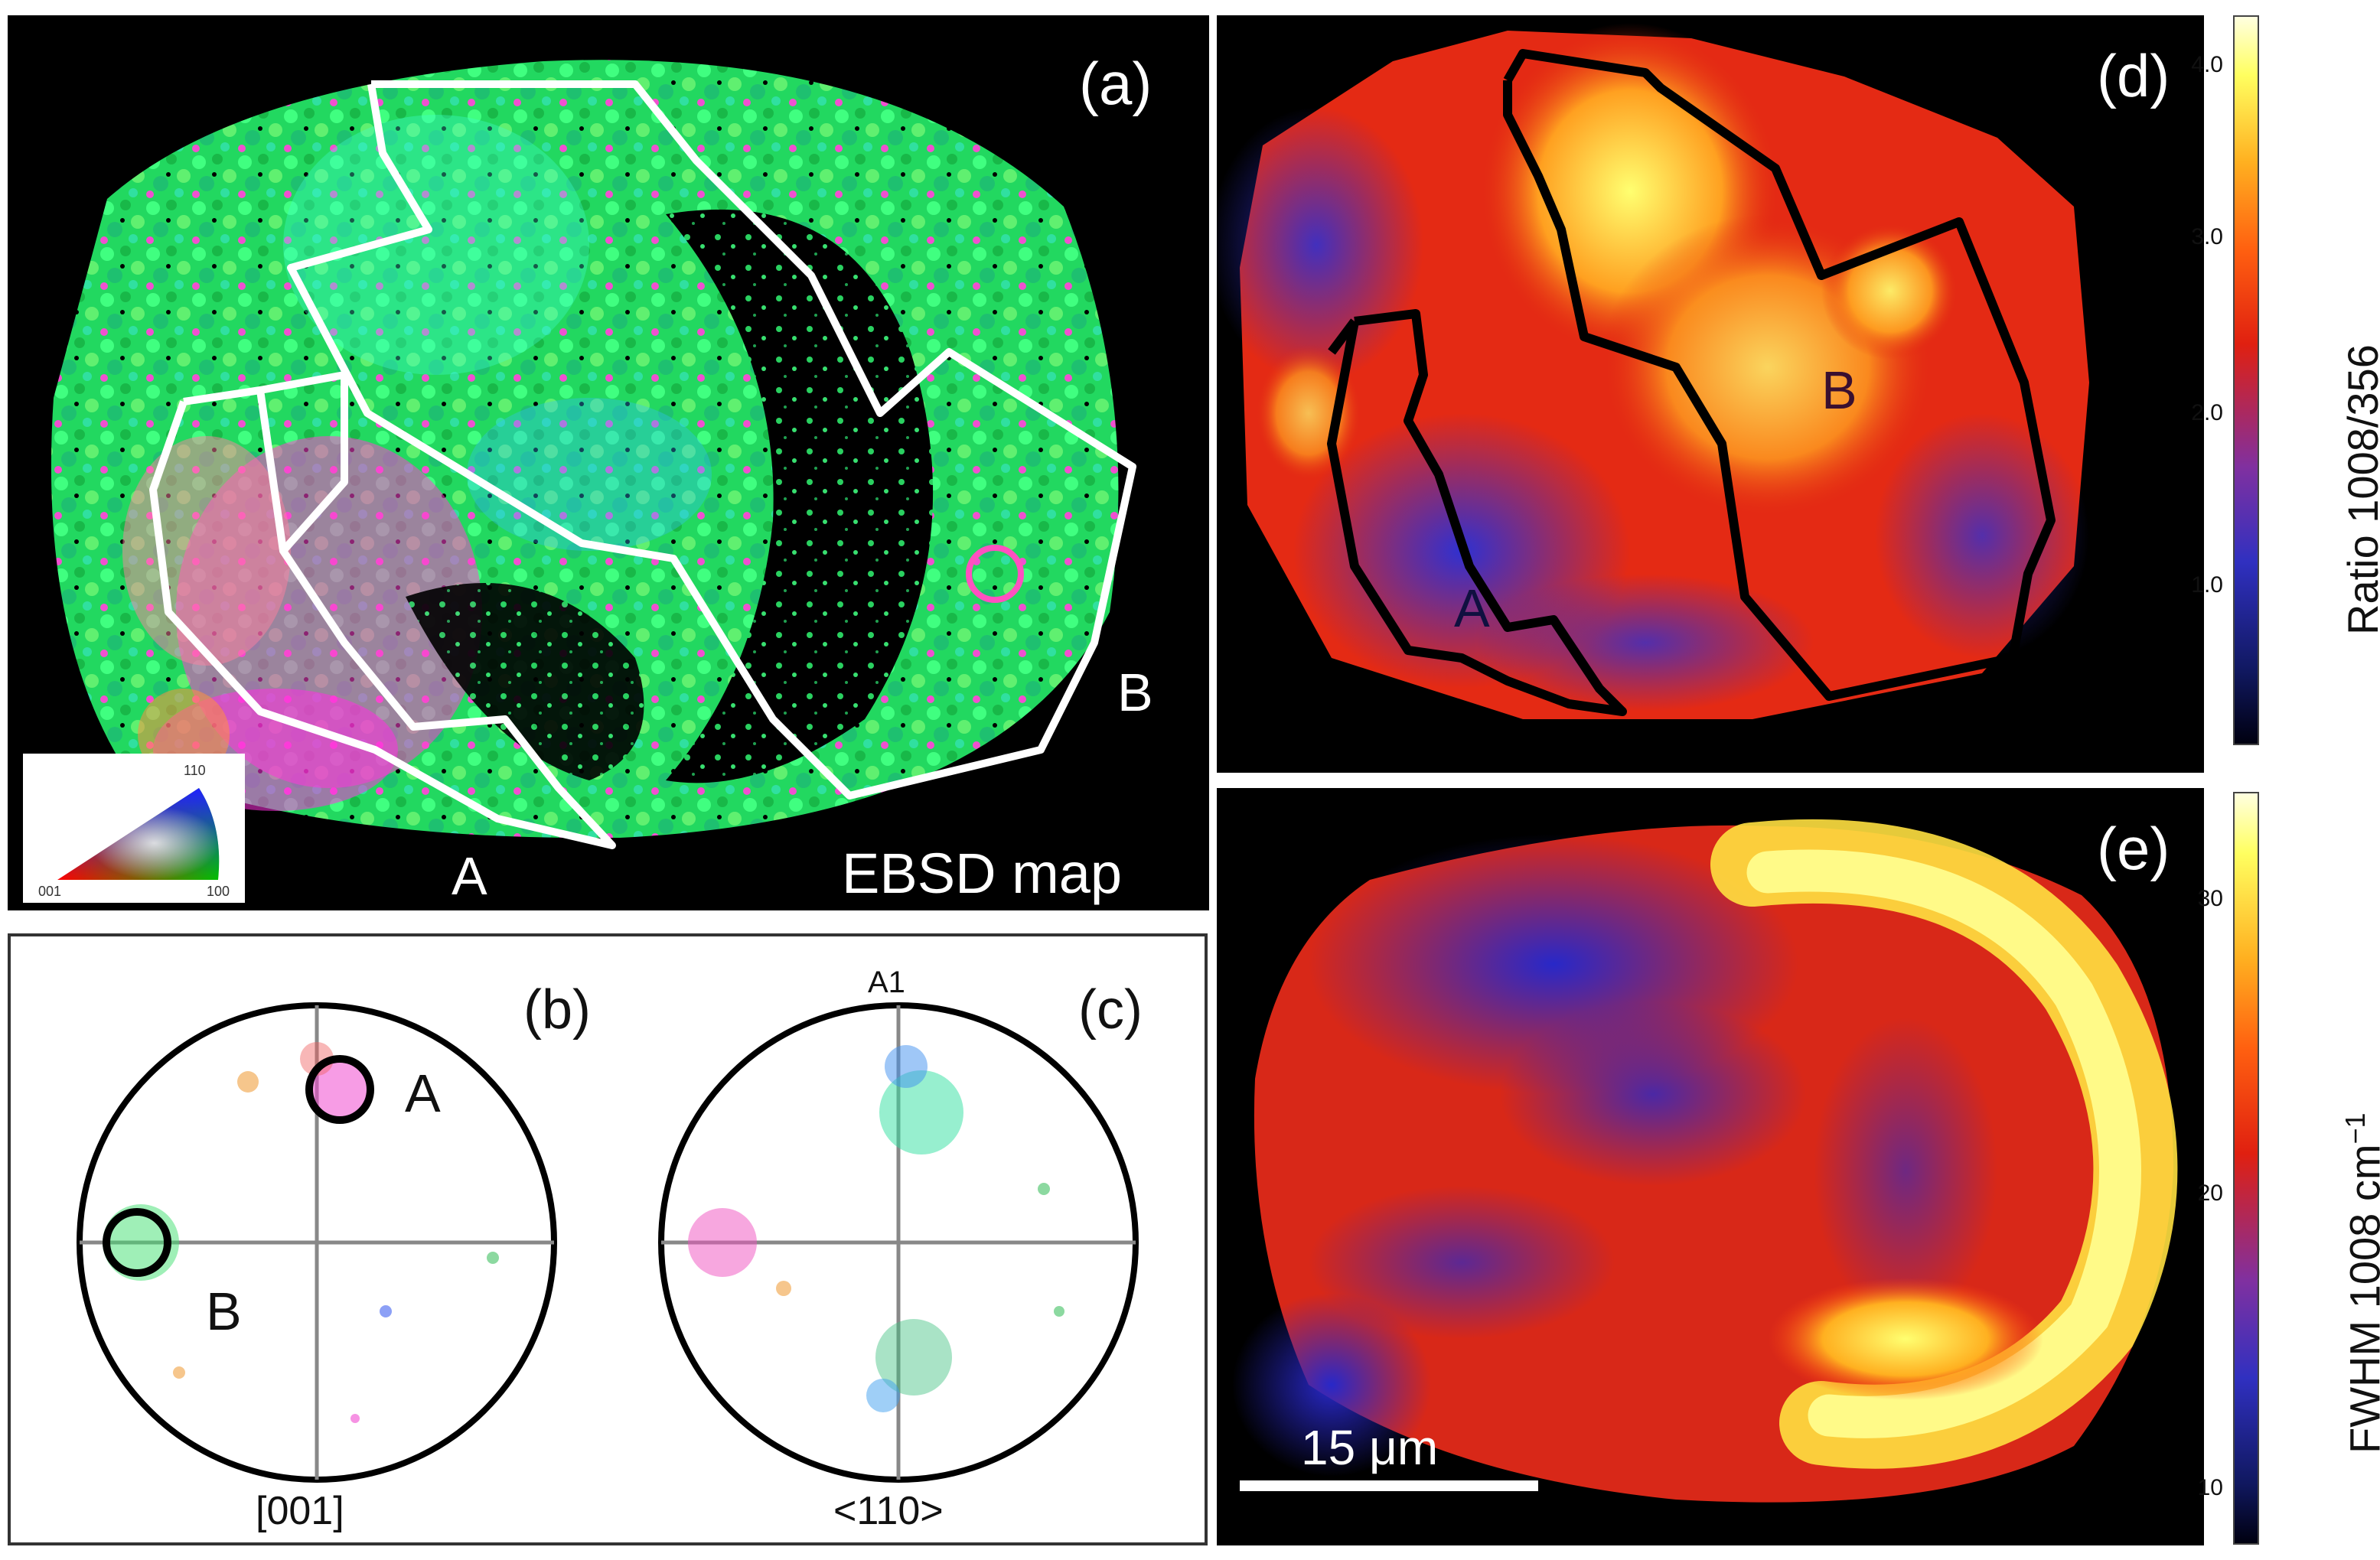  I want to click on ratio-region-b-outline, so click(1779, 375).